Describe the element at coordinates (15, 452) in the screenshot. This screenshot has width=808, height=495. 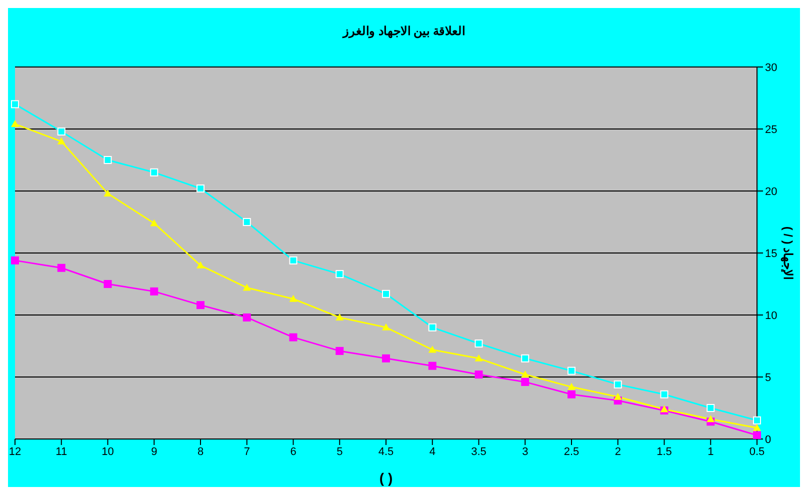
I see `x-tick-label: 12` at that location.